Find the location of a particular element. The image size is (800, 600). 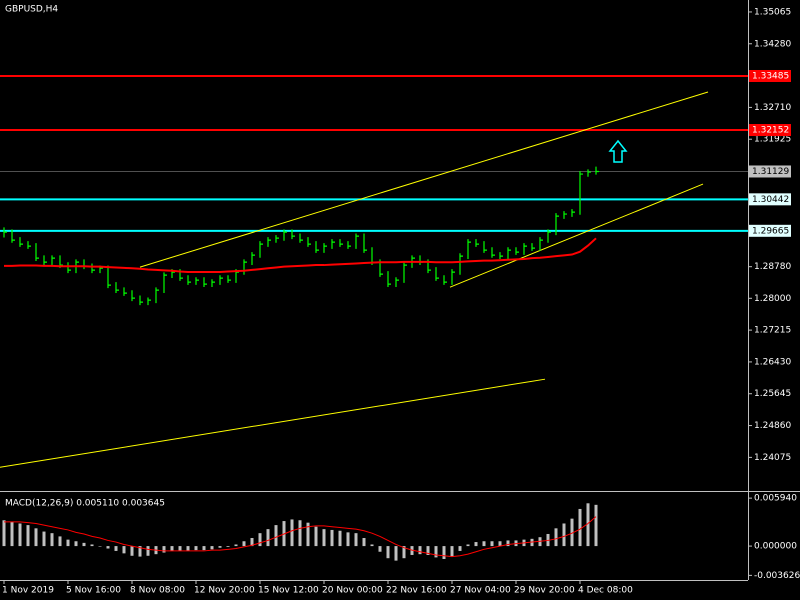

y-tick-label: 1.24860 is located at coordinates (772, 426).